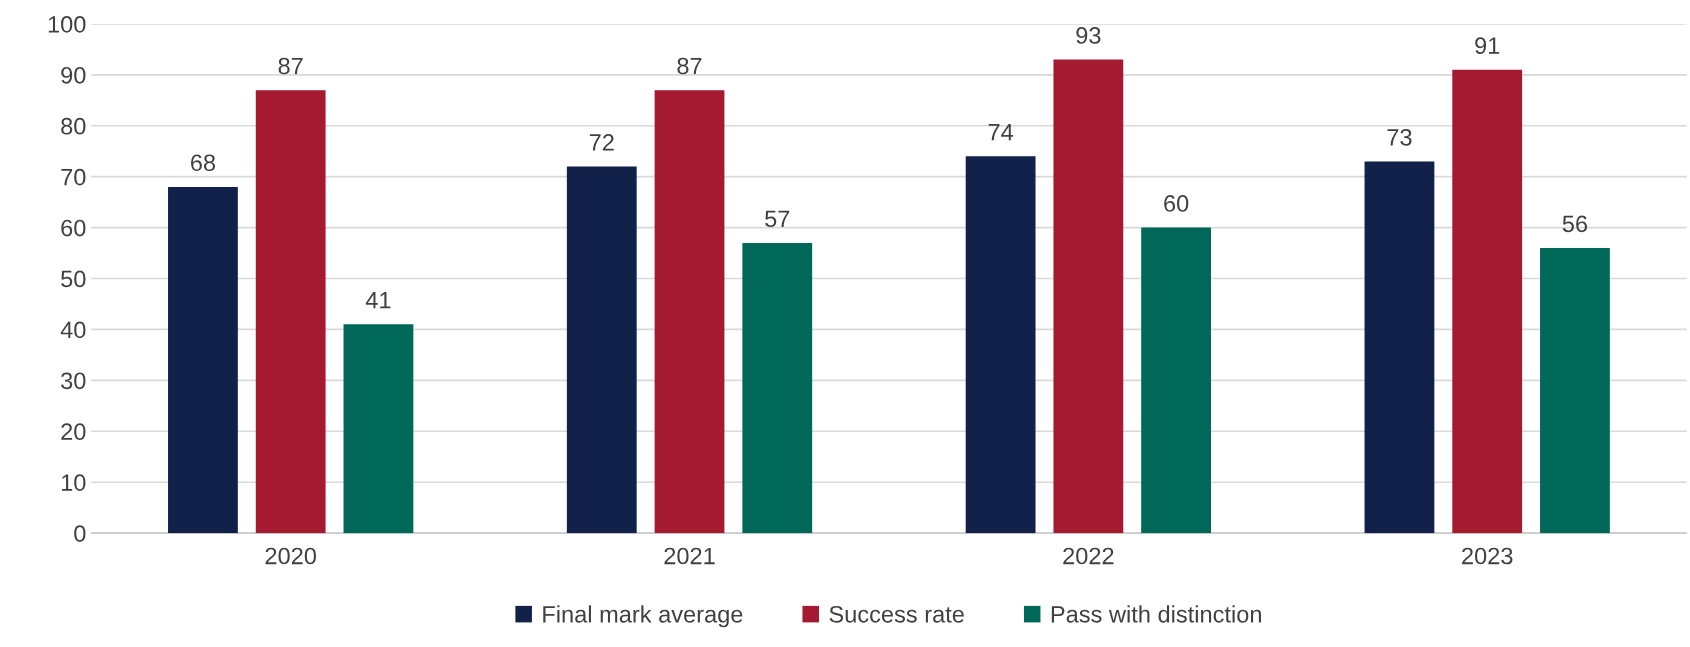  Describe the element at coordinates (73, 279) in the screenshot. I see `y-tick-label: 50` at that location.